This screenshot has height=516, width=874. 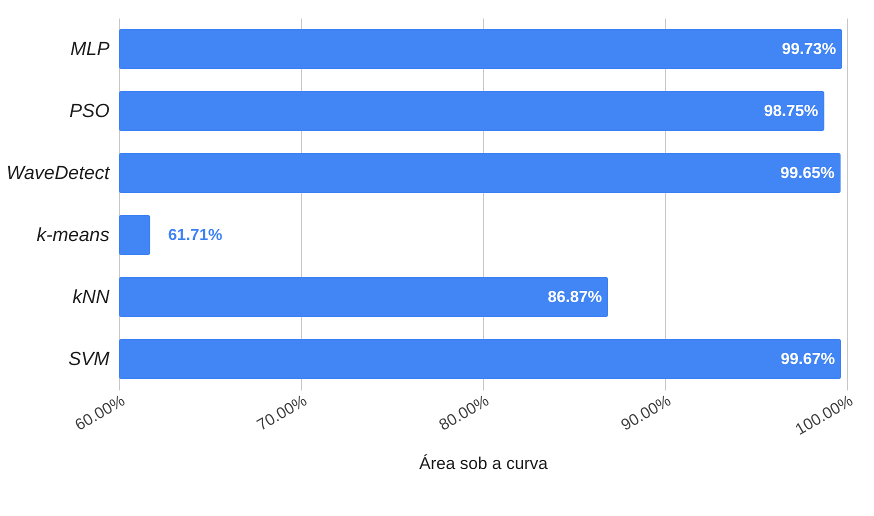 What do you see at coordinates (575, 297) in the screenshot?
I see `data-label: 86.87%` at bounding box center [575, 297].